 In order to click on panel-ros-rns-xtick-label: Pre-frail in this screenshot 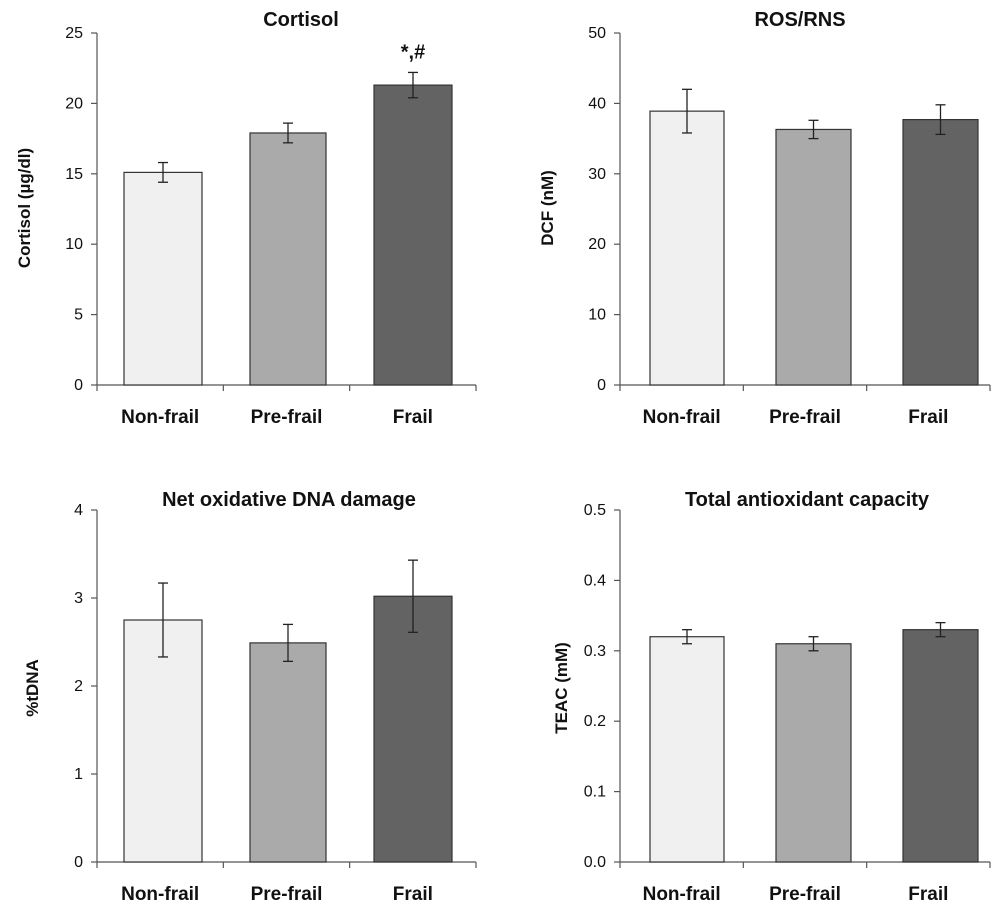, I will do `click(805, 417)`.